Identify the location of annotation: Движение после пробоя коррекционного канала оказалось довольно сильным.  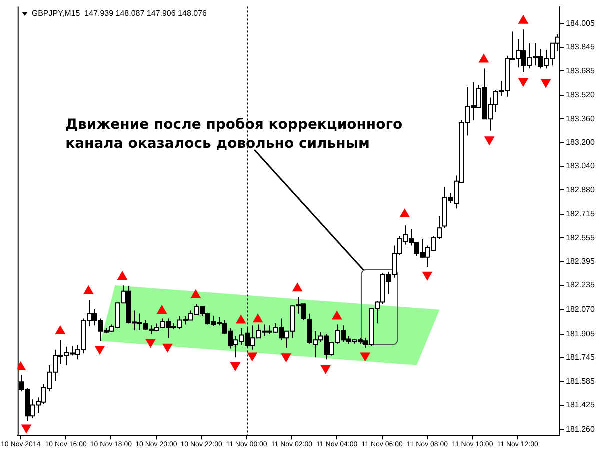
(235, 135).